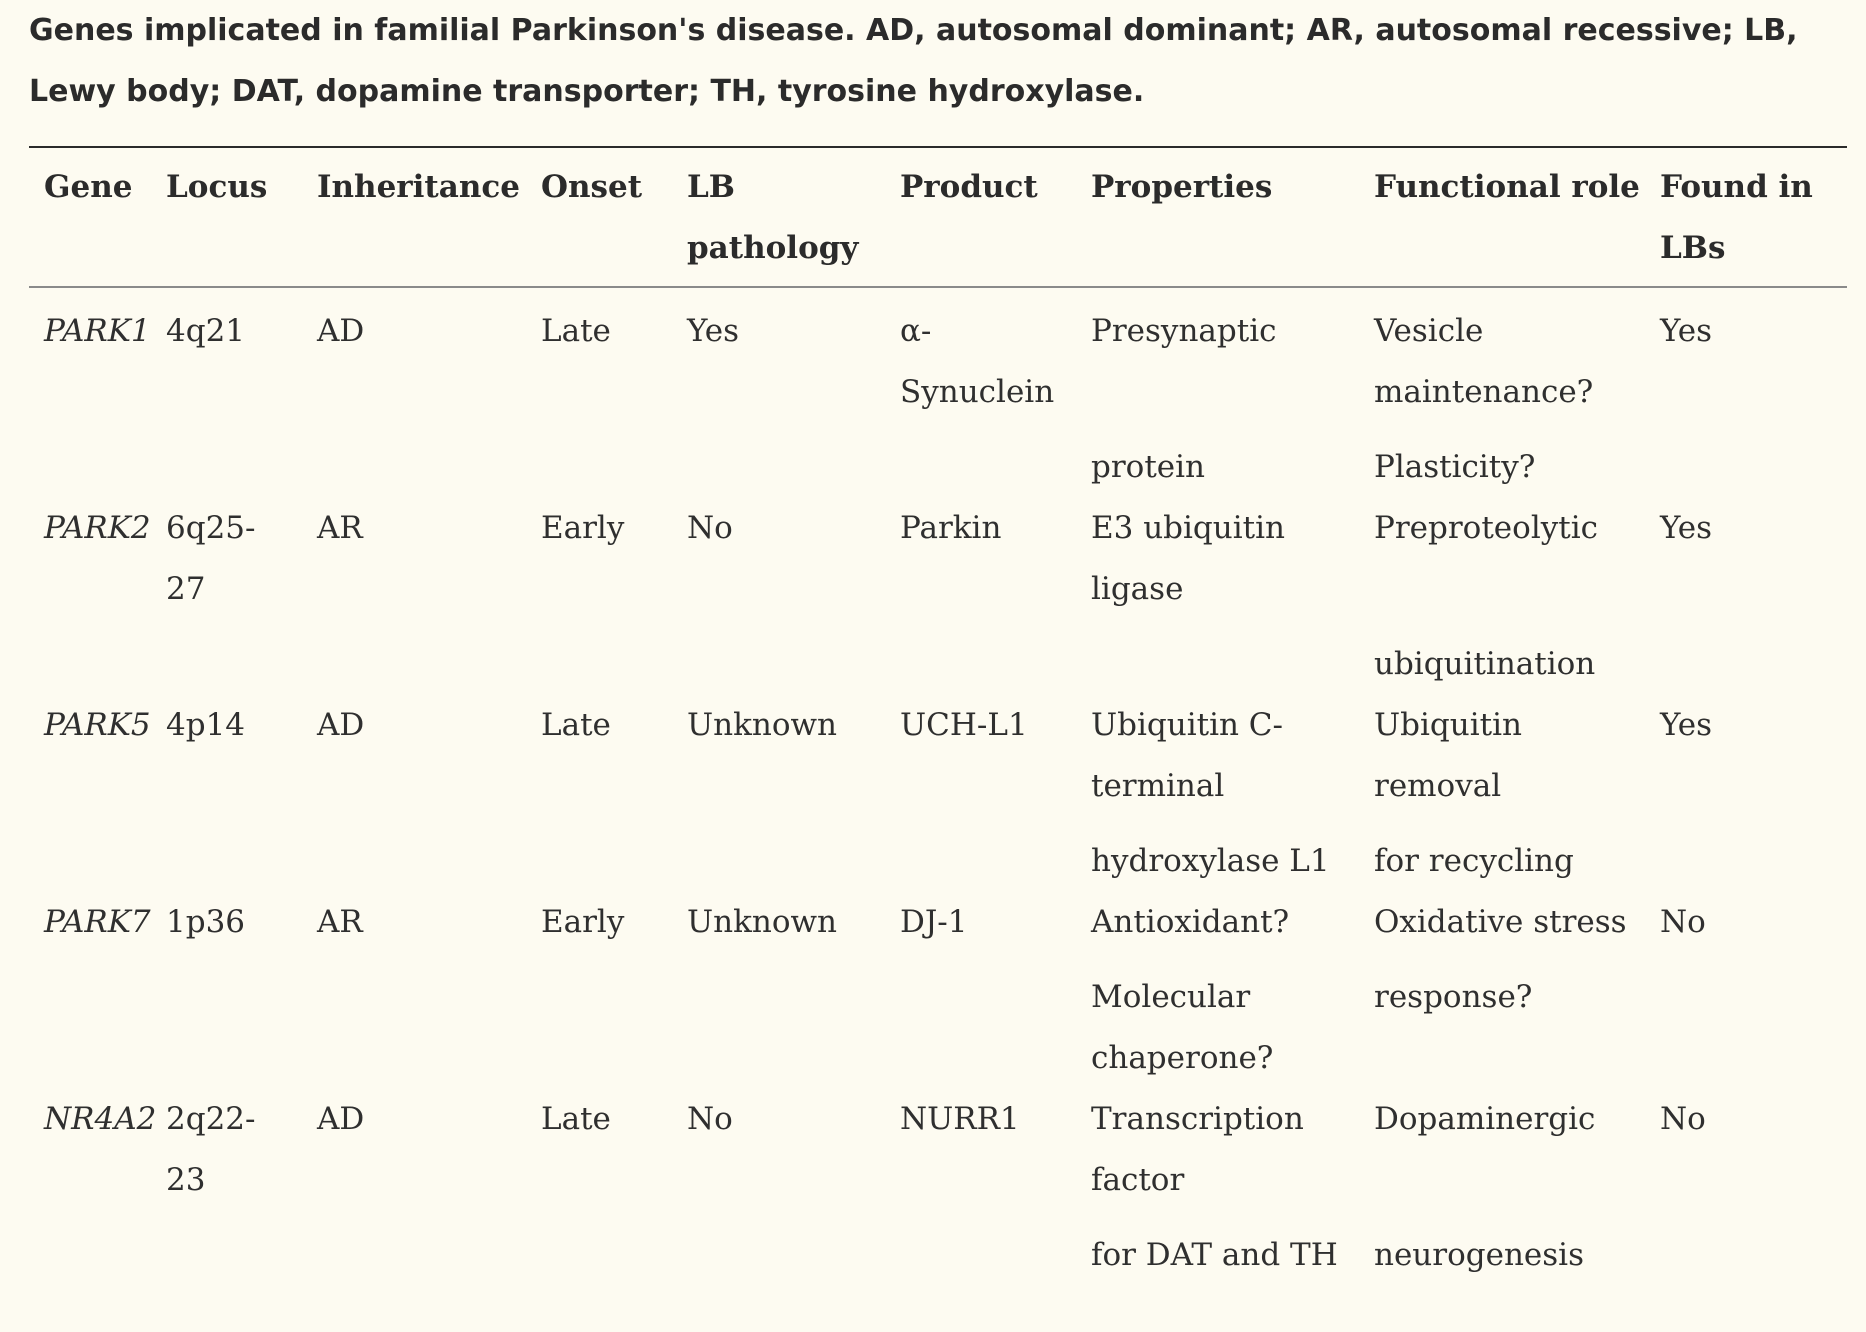  What do you see at coordinates (97, 528) in the screenshot?
I see `cell-gene: PARK2` at bounding box center [97, 528].